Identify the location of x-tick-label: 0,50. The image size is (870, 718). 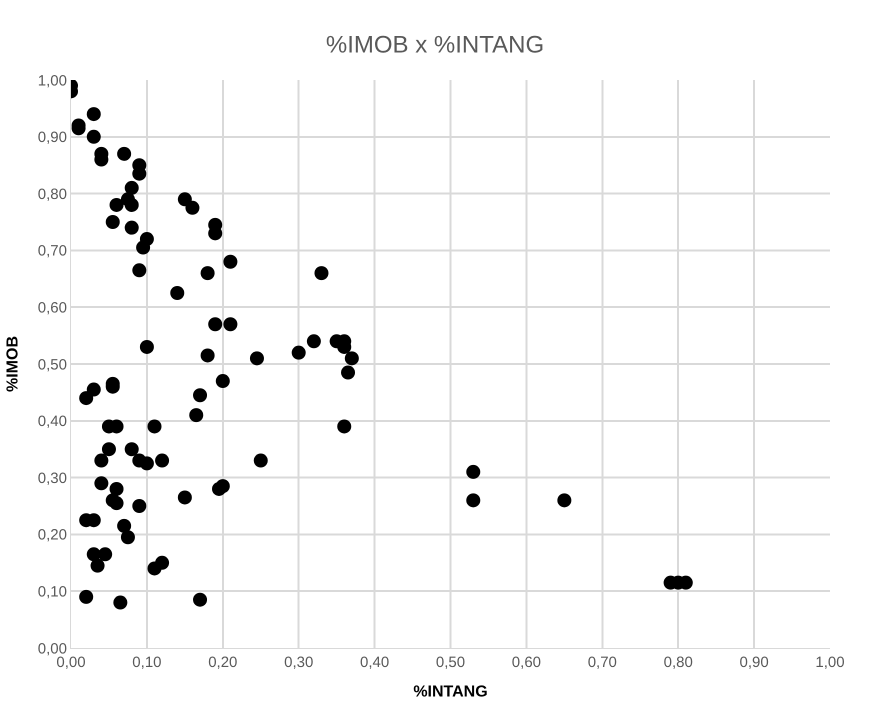
(451, 662).